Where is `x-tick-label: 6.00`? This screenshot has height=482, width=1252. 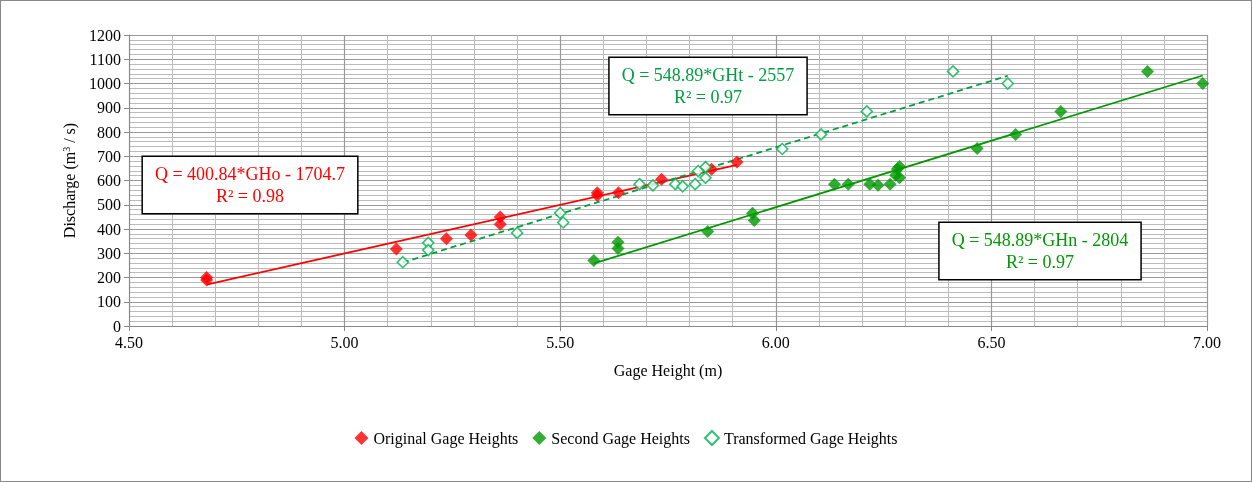 x-tick-label: 6.00 is located at coordinates (775, 342).